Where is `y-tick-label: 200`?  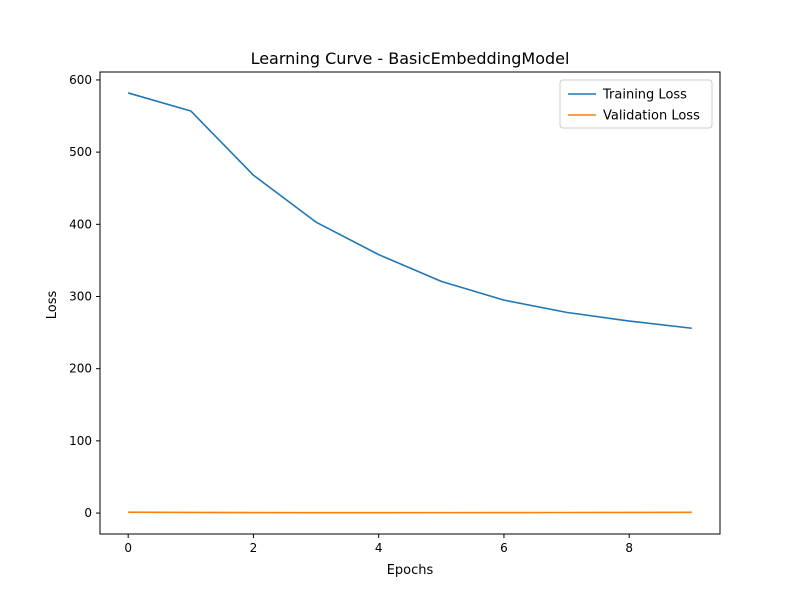 y-tick-label: 200 is located at coordinates (80, 369).